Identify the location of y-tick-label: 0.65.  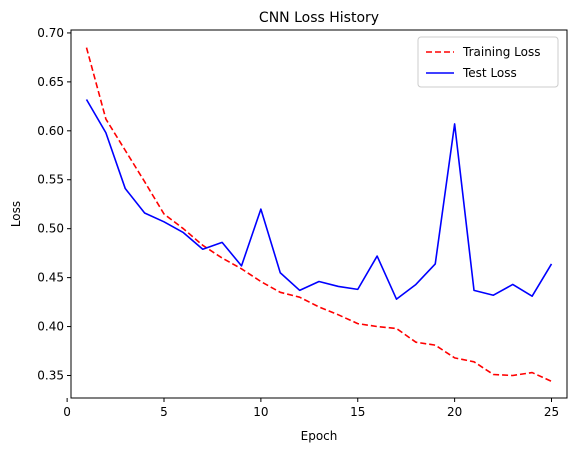
(50, 82).